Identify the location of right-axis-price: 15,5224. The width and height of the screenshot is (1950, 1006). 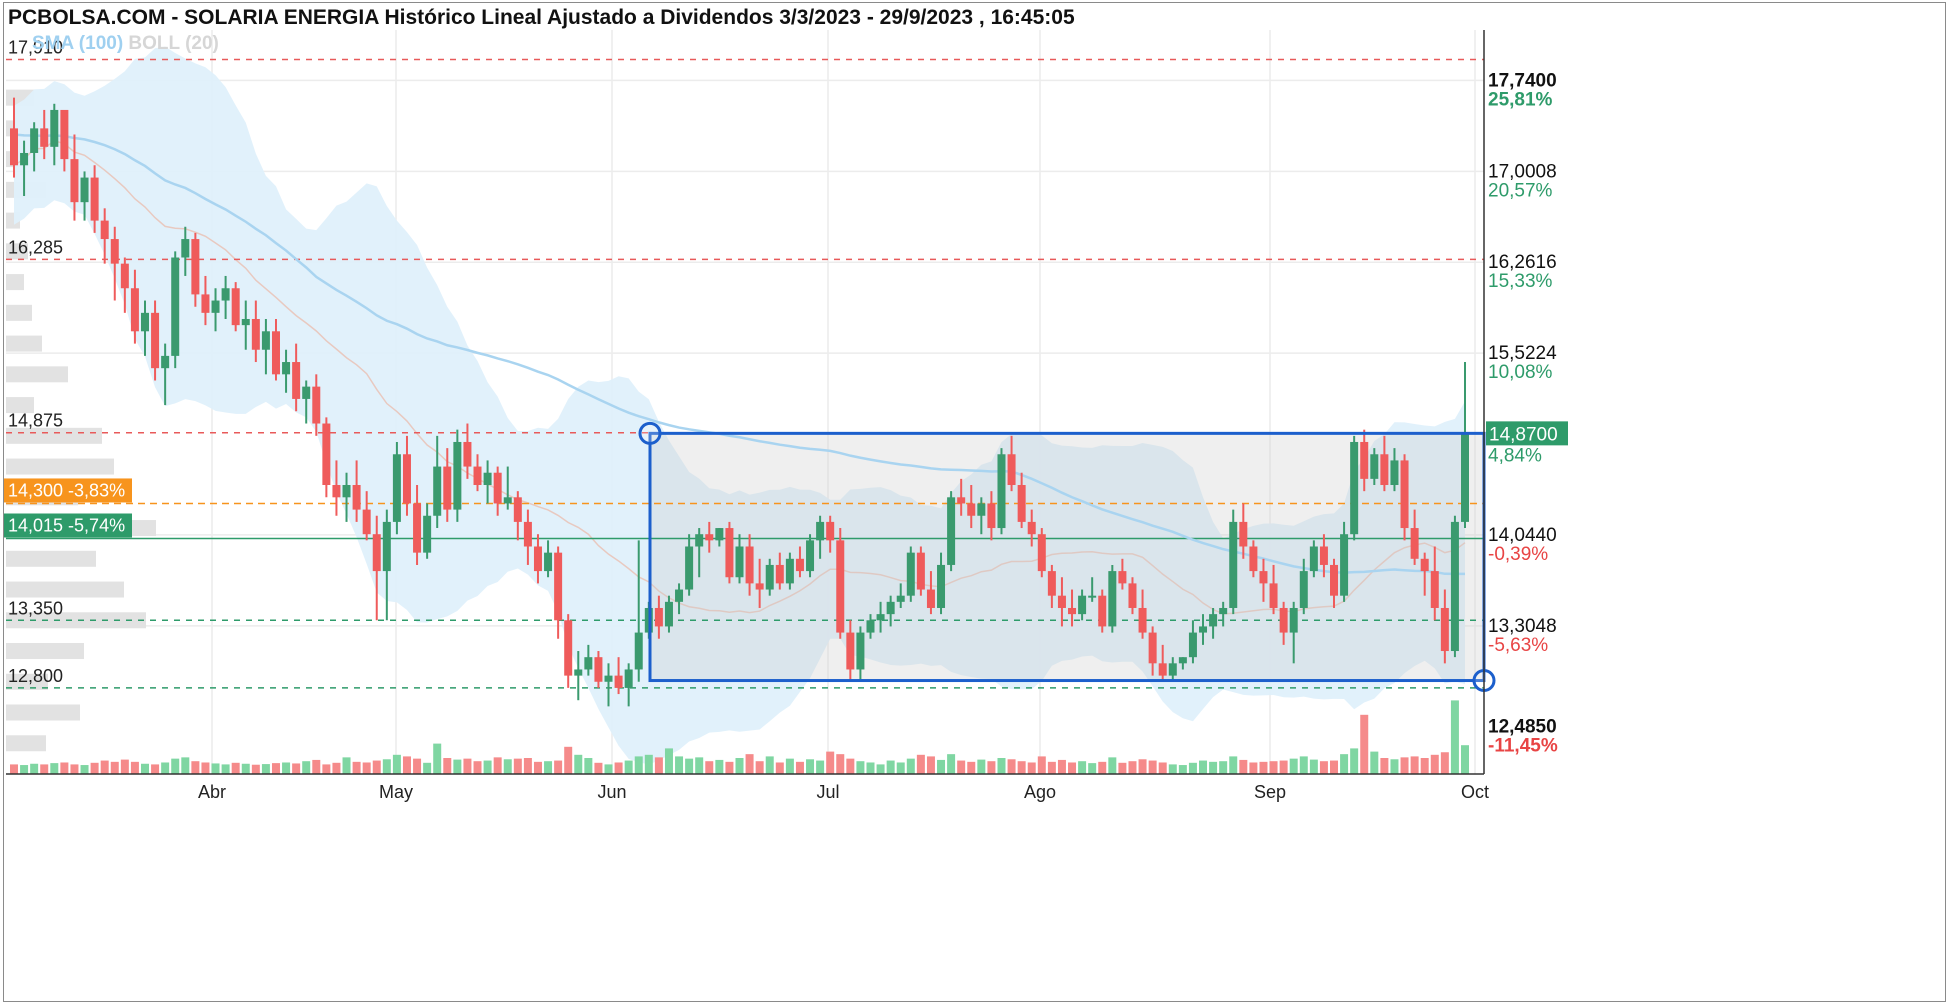
(1522, 353).